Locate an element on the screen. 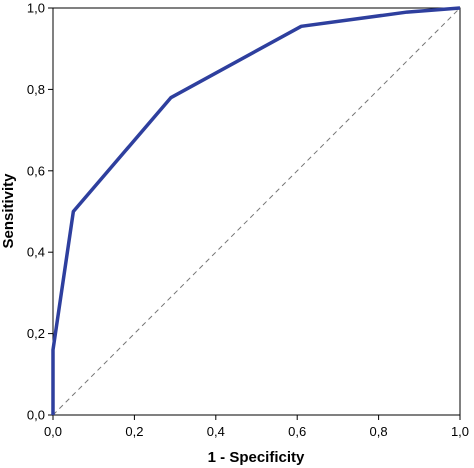 The height and width of the screenshot is (468, 474). x-tick-label: 0,4 is located at coordinates (216, 431).